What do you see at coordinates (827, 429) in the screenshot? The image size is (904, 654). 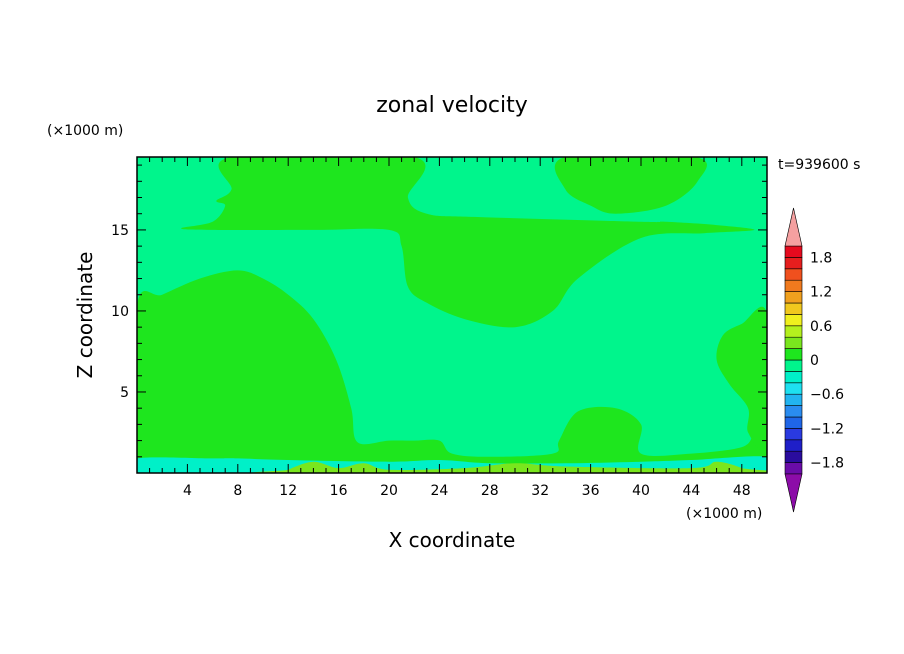 I see `colorbar-tick-label: −1.2` at bounding box center [827, 429].